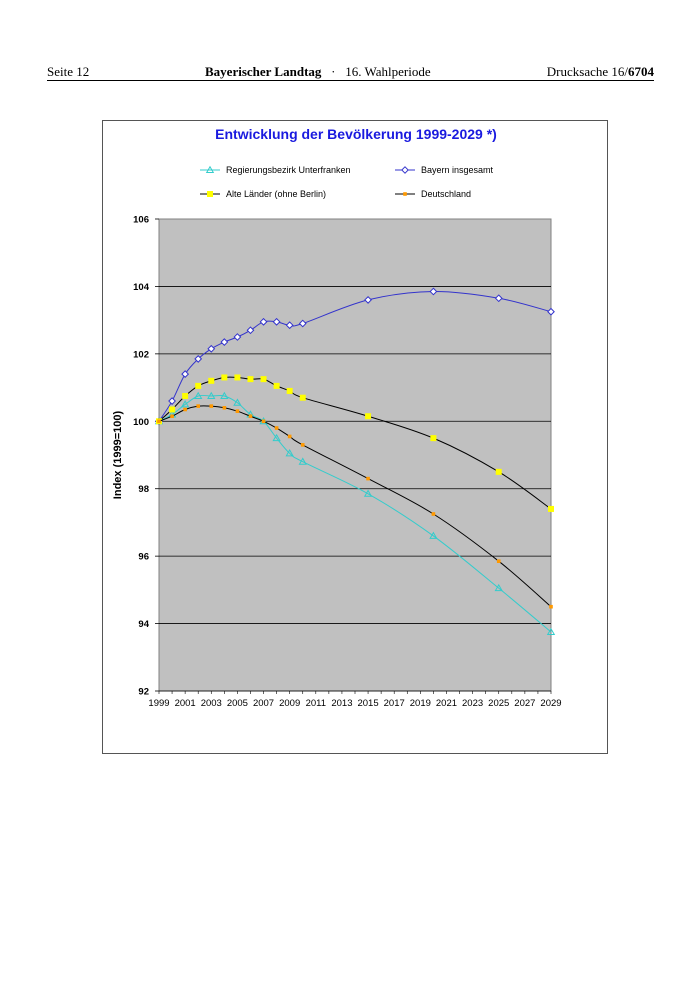  I want to click on legend-label-unterfranken: Regierungsbezirk Unterfranken, so click(288, 170).